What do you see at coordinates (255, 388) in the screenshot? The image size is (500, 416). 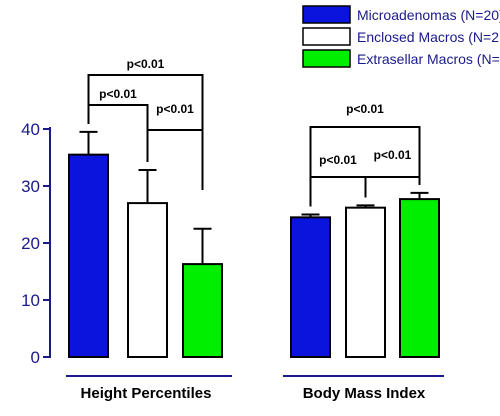 I see `x-axis: Height Percentiles Body Mass Index` at bounding box center [255, 388].